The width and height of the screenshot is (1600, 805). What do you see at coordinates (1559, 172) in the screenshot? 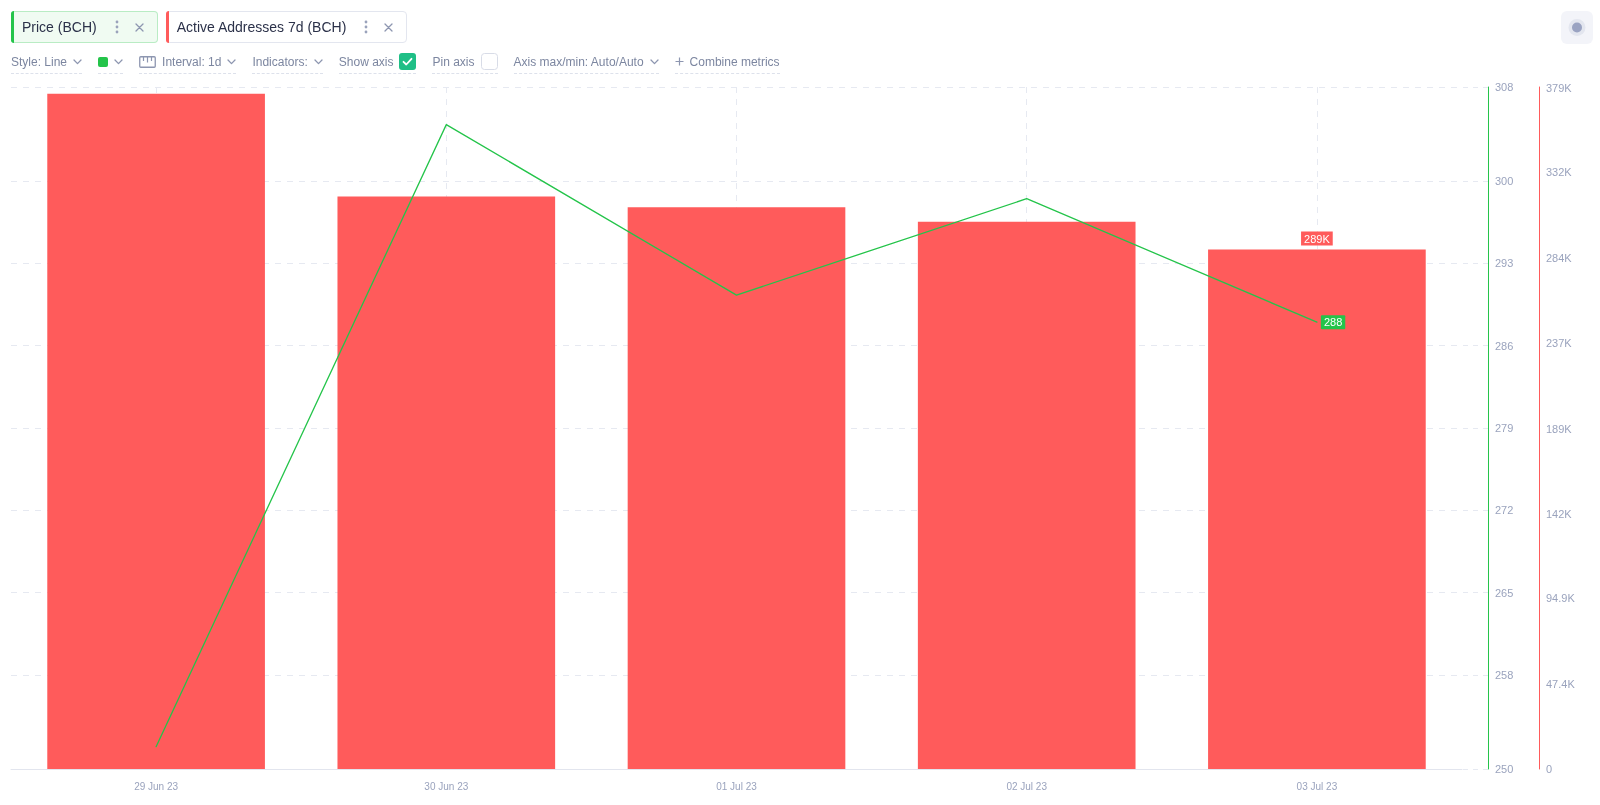
I see `y2-tick-label: 332K` at bounding box center [1559, 172].